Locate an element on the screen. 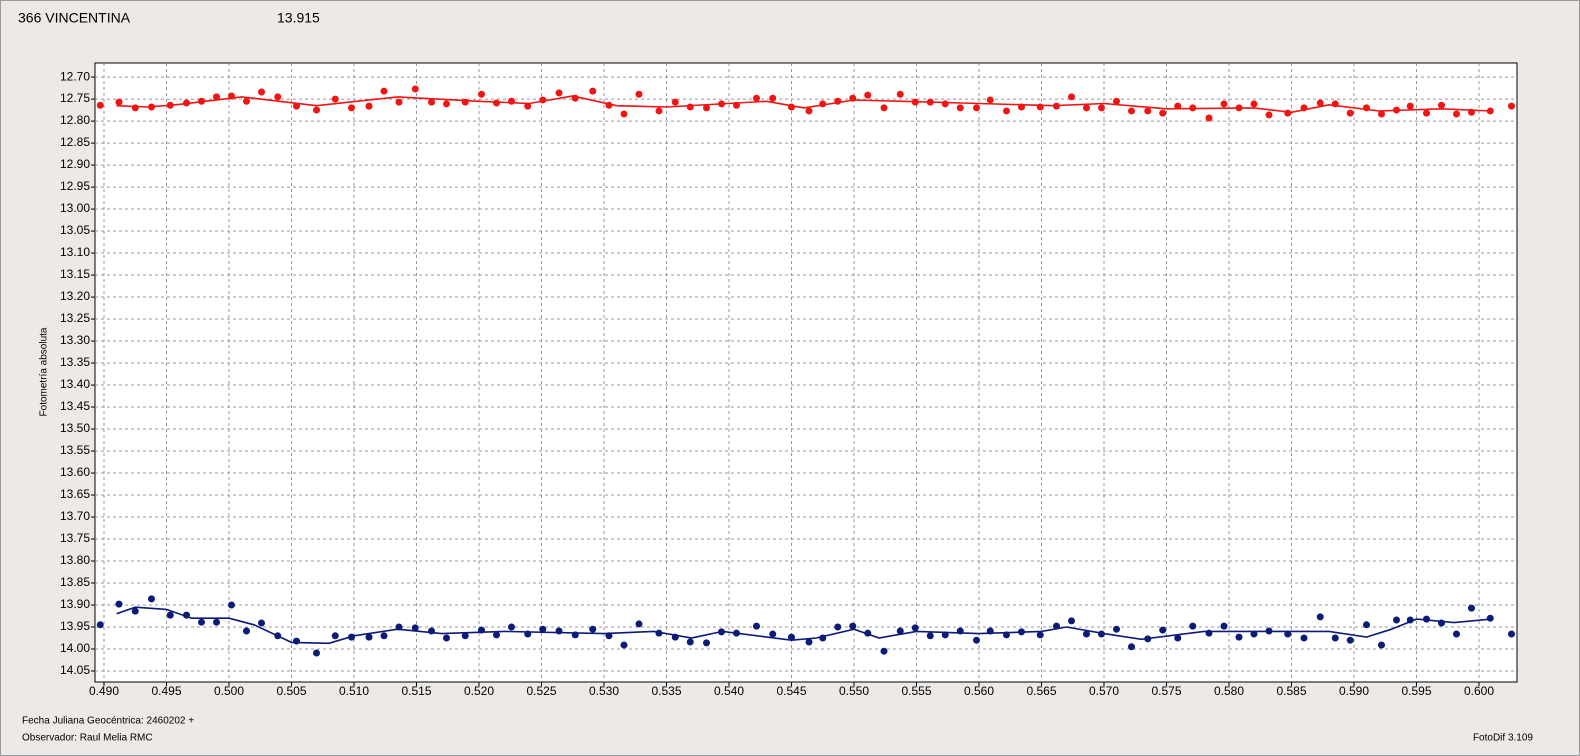 The width and height of the screenshot is (1580, 756). x-tick-label: 0.525 is located at coordinates (541, 691).